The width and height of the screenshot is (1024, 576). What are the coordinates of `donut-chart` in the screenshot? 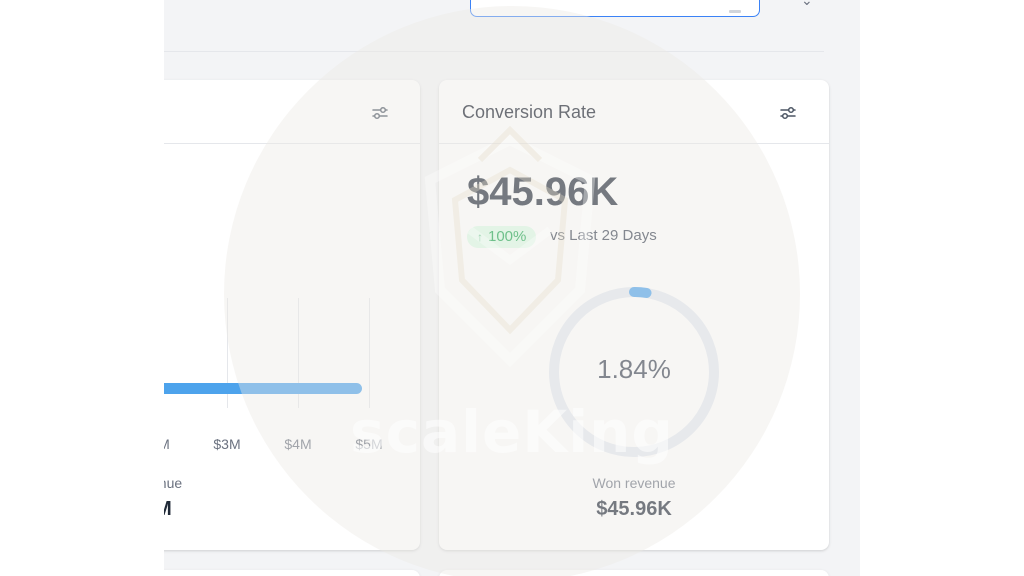 It's located at (634, 372).